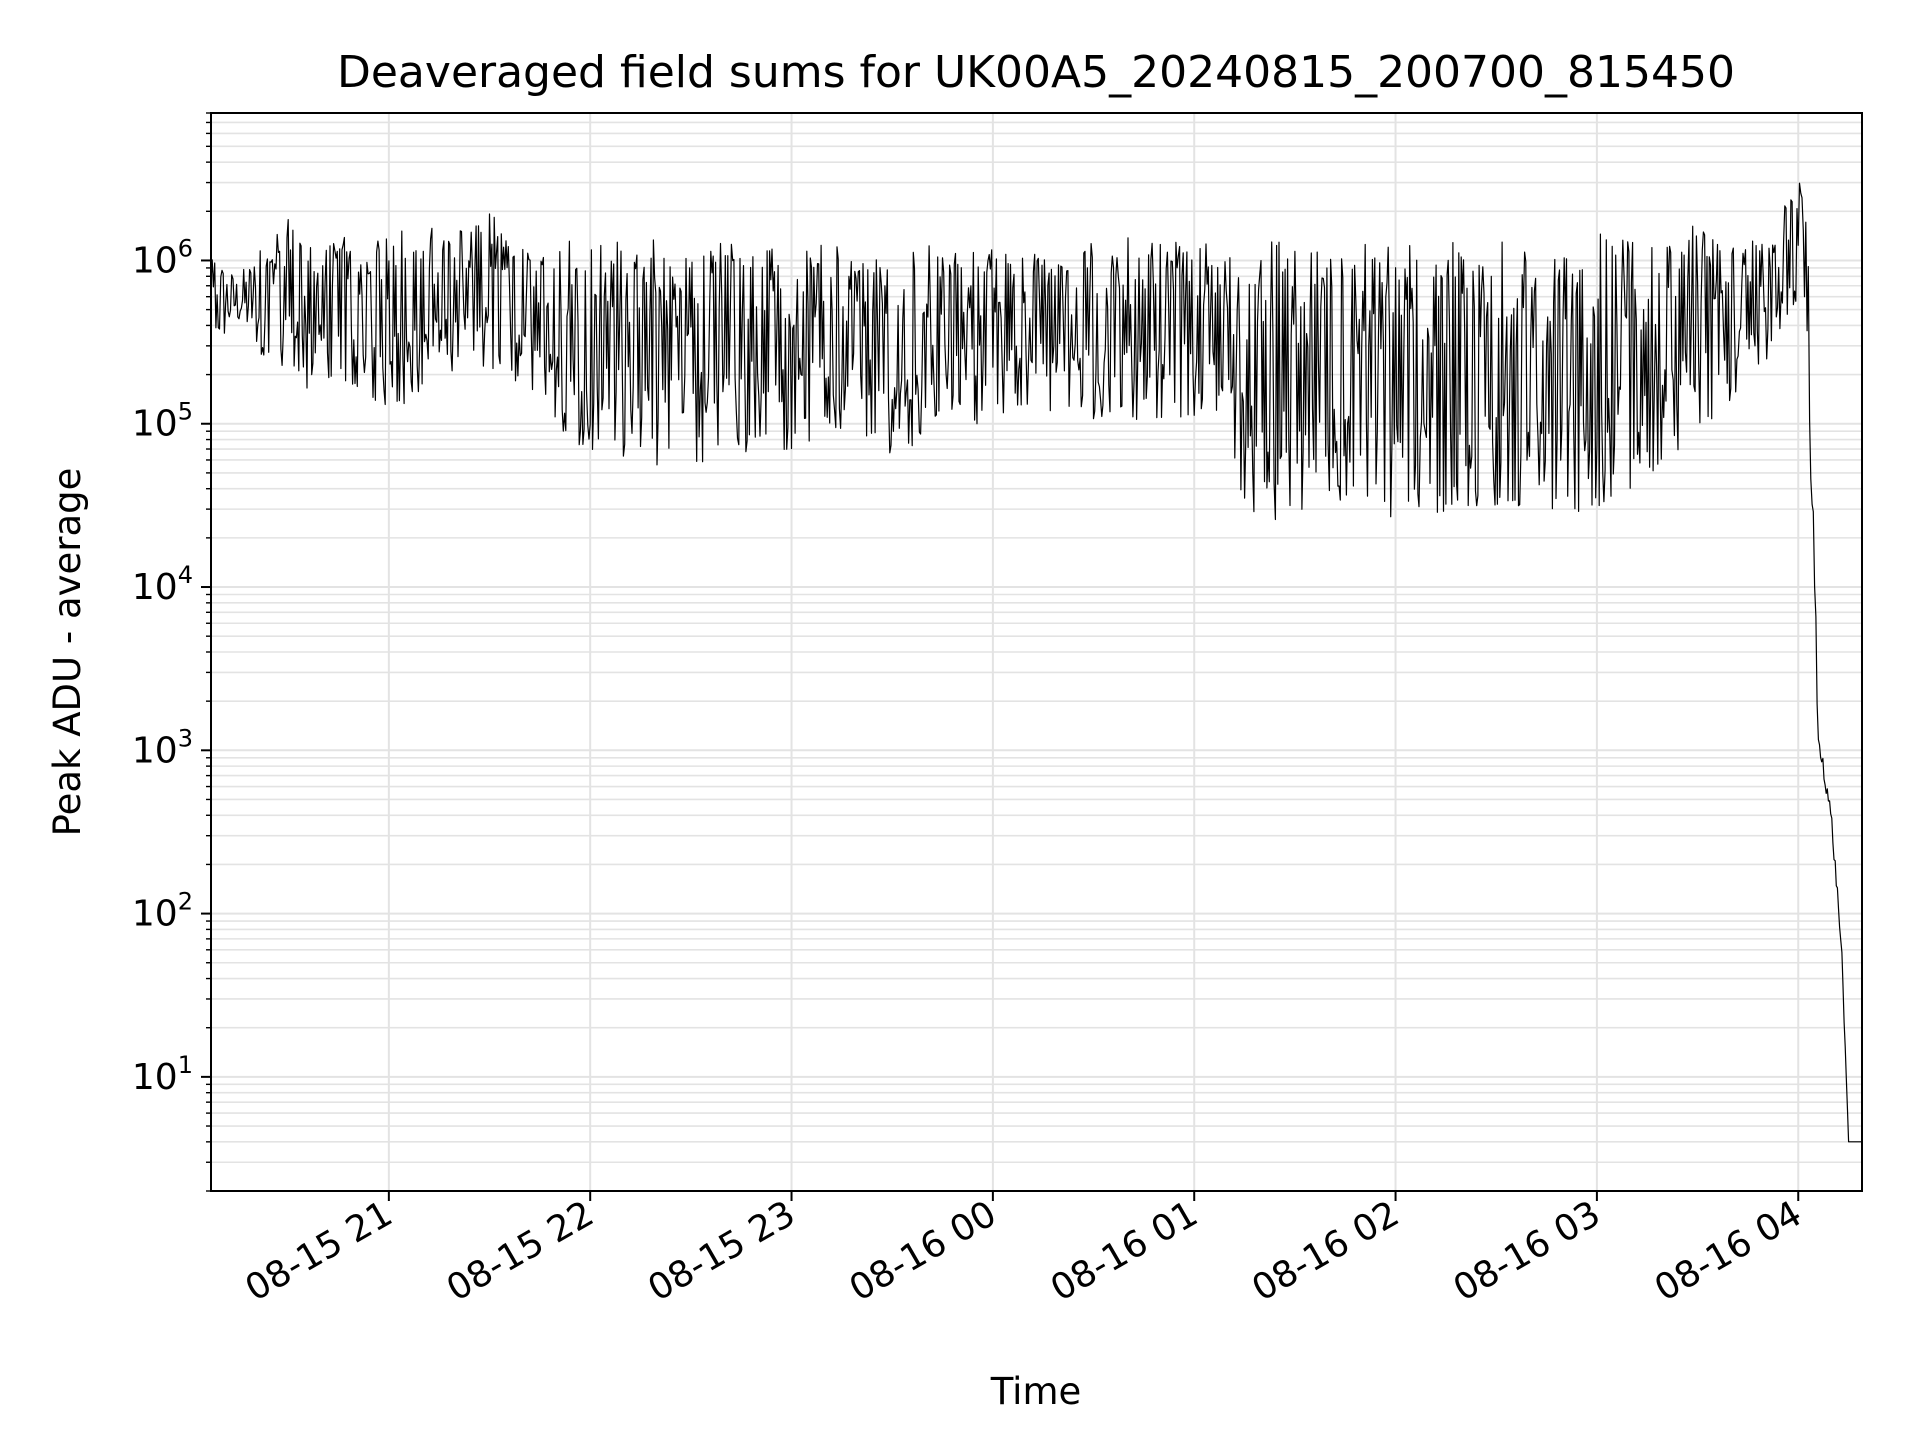 Image resolution: width=1920 pixels, height=1440 pixels. Describe the element at coordinates (162, 257) in the screenshot. I see `y-tick-label: 10⁶` at that location.